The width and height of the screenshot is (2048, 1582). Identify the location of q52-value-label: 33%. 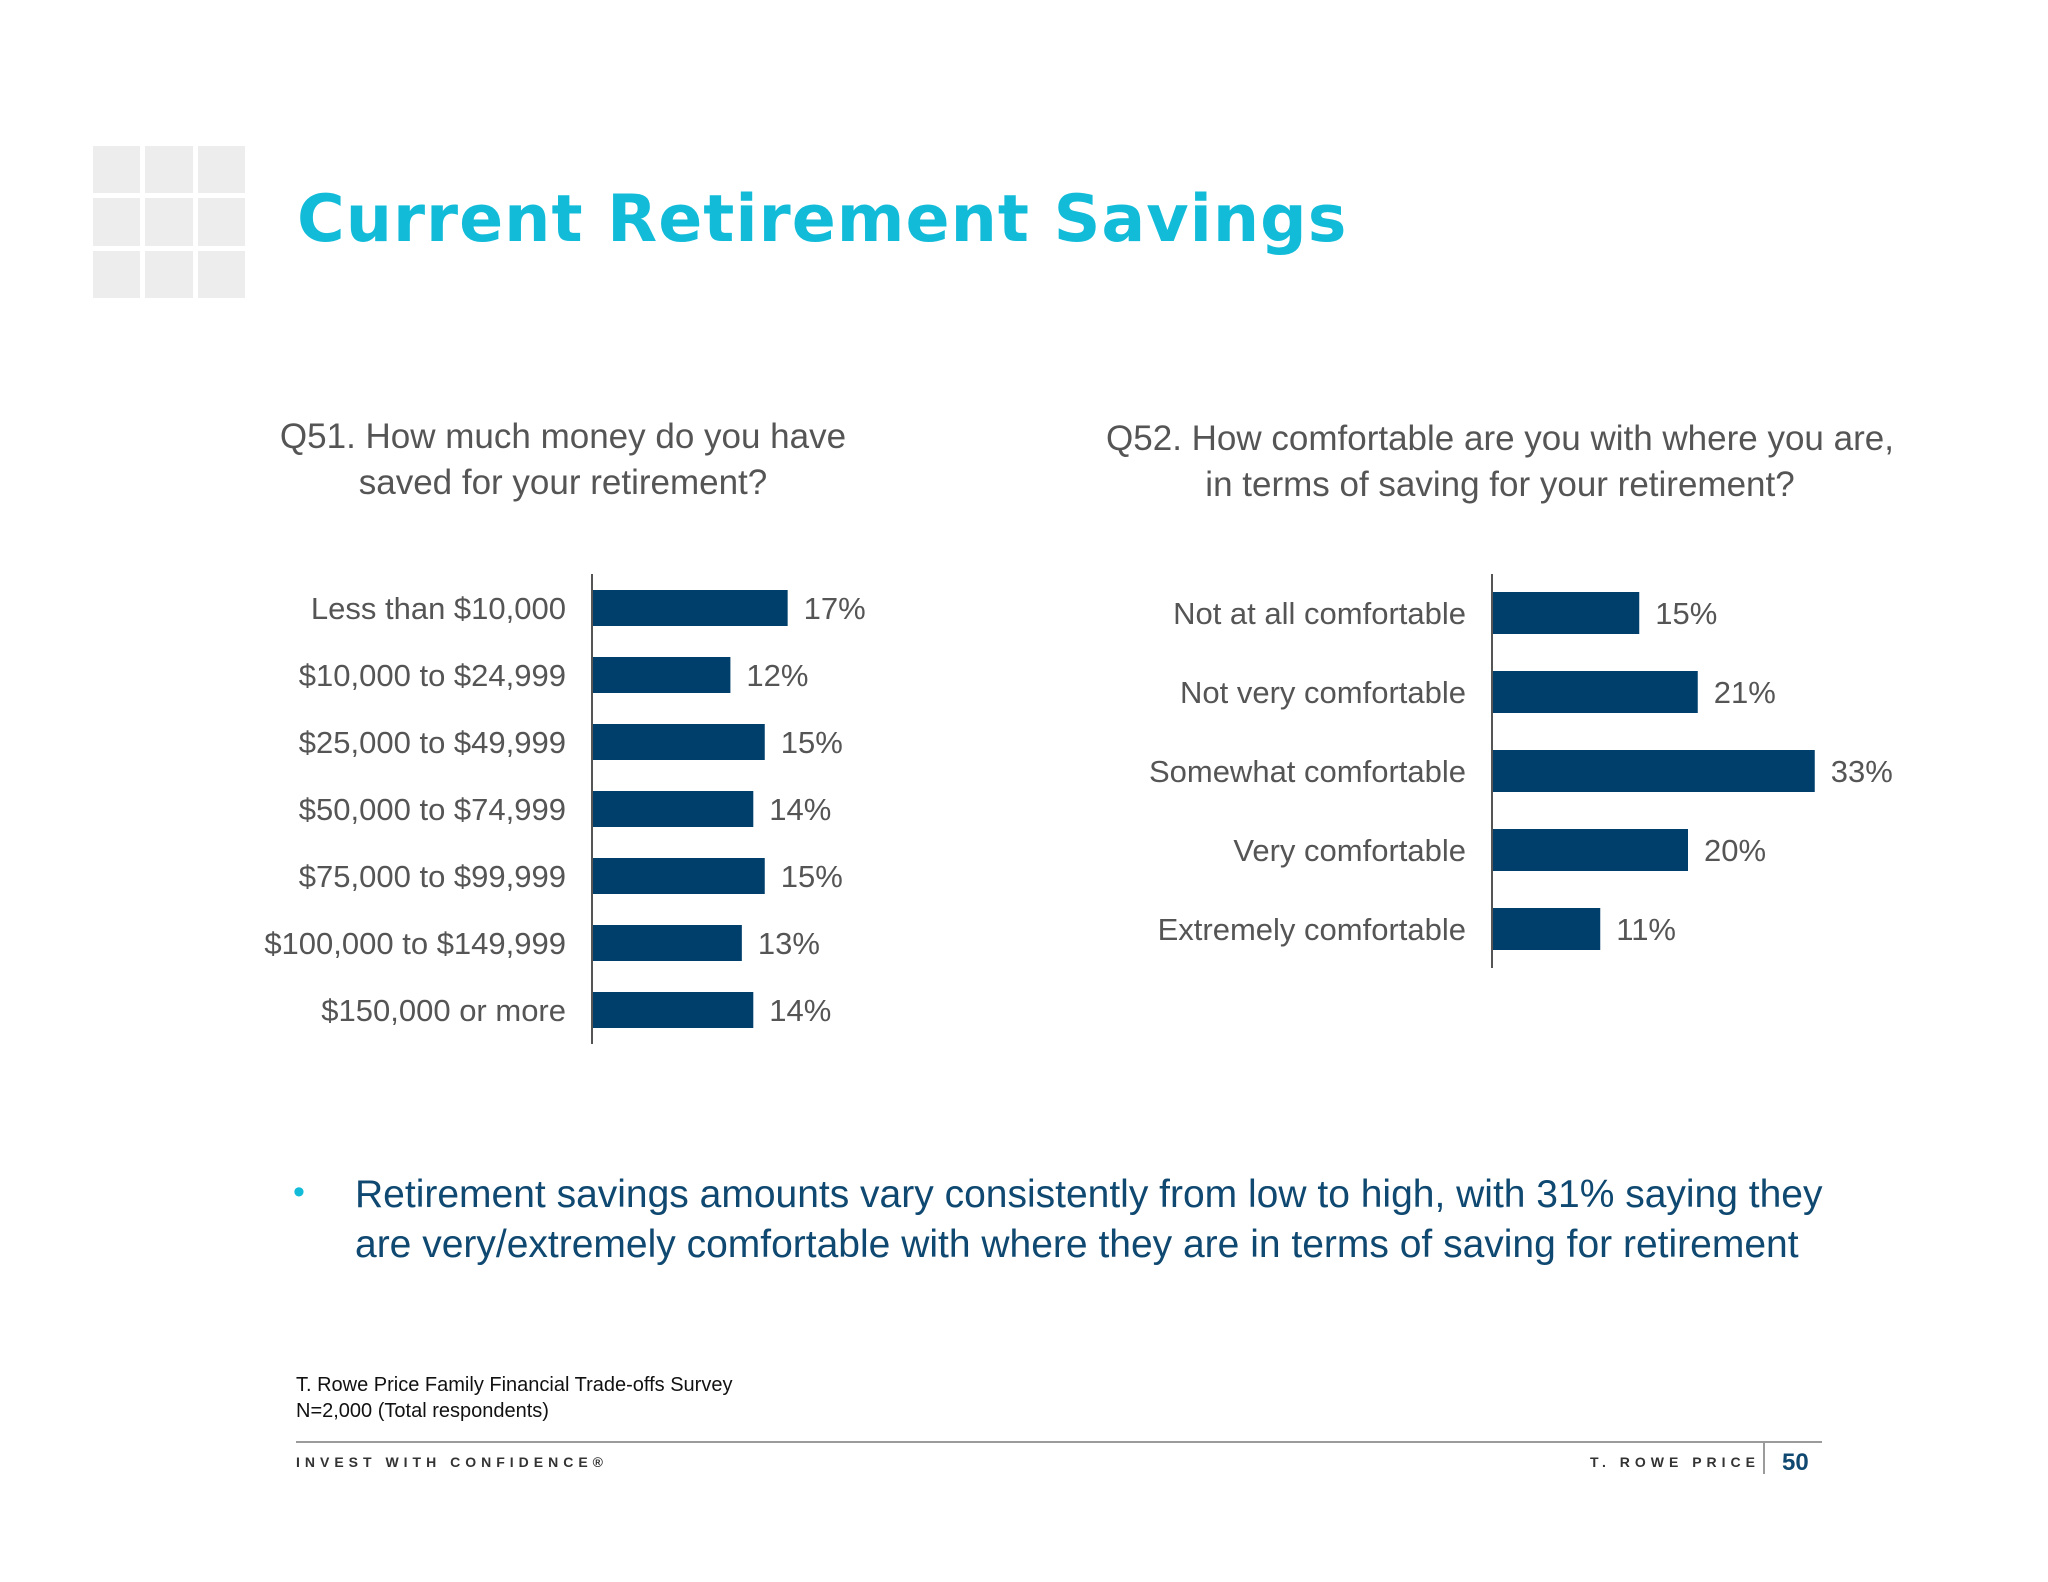
(1862, 771).